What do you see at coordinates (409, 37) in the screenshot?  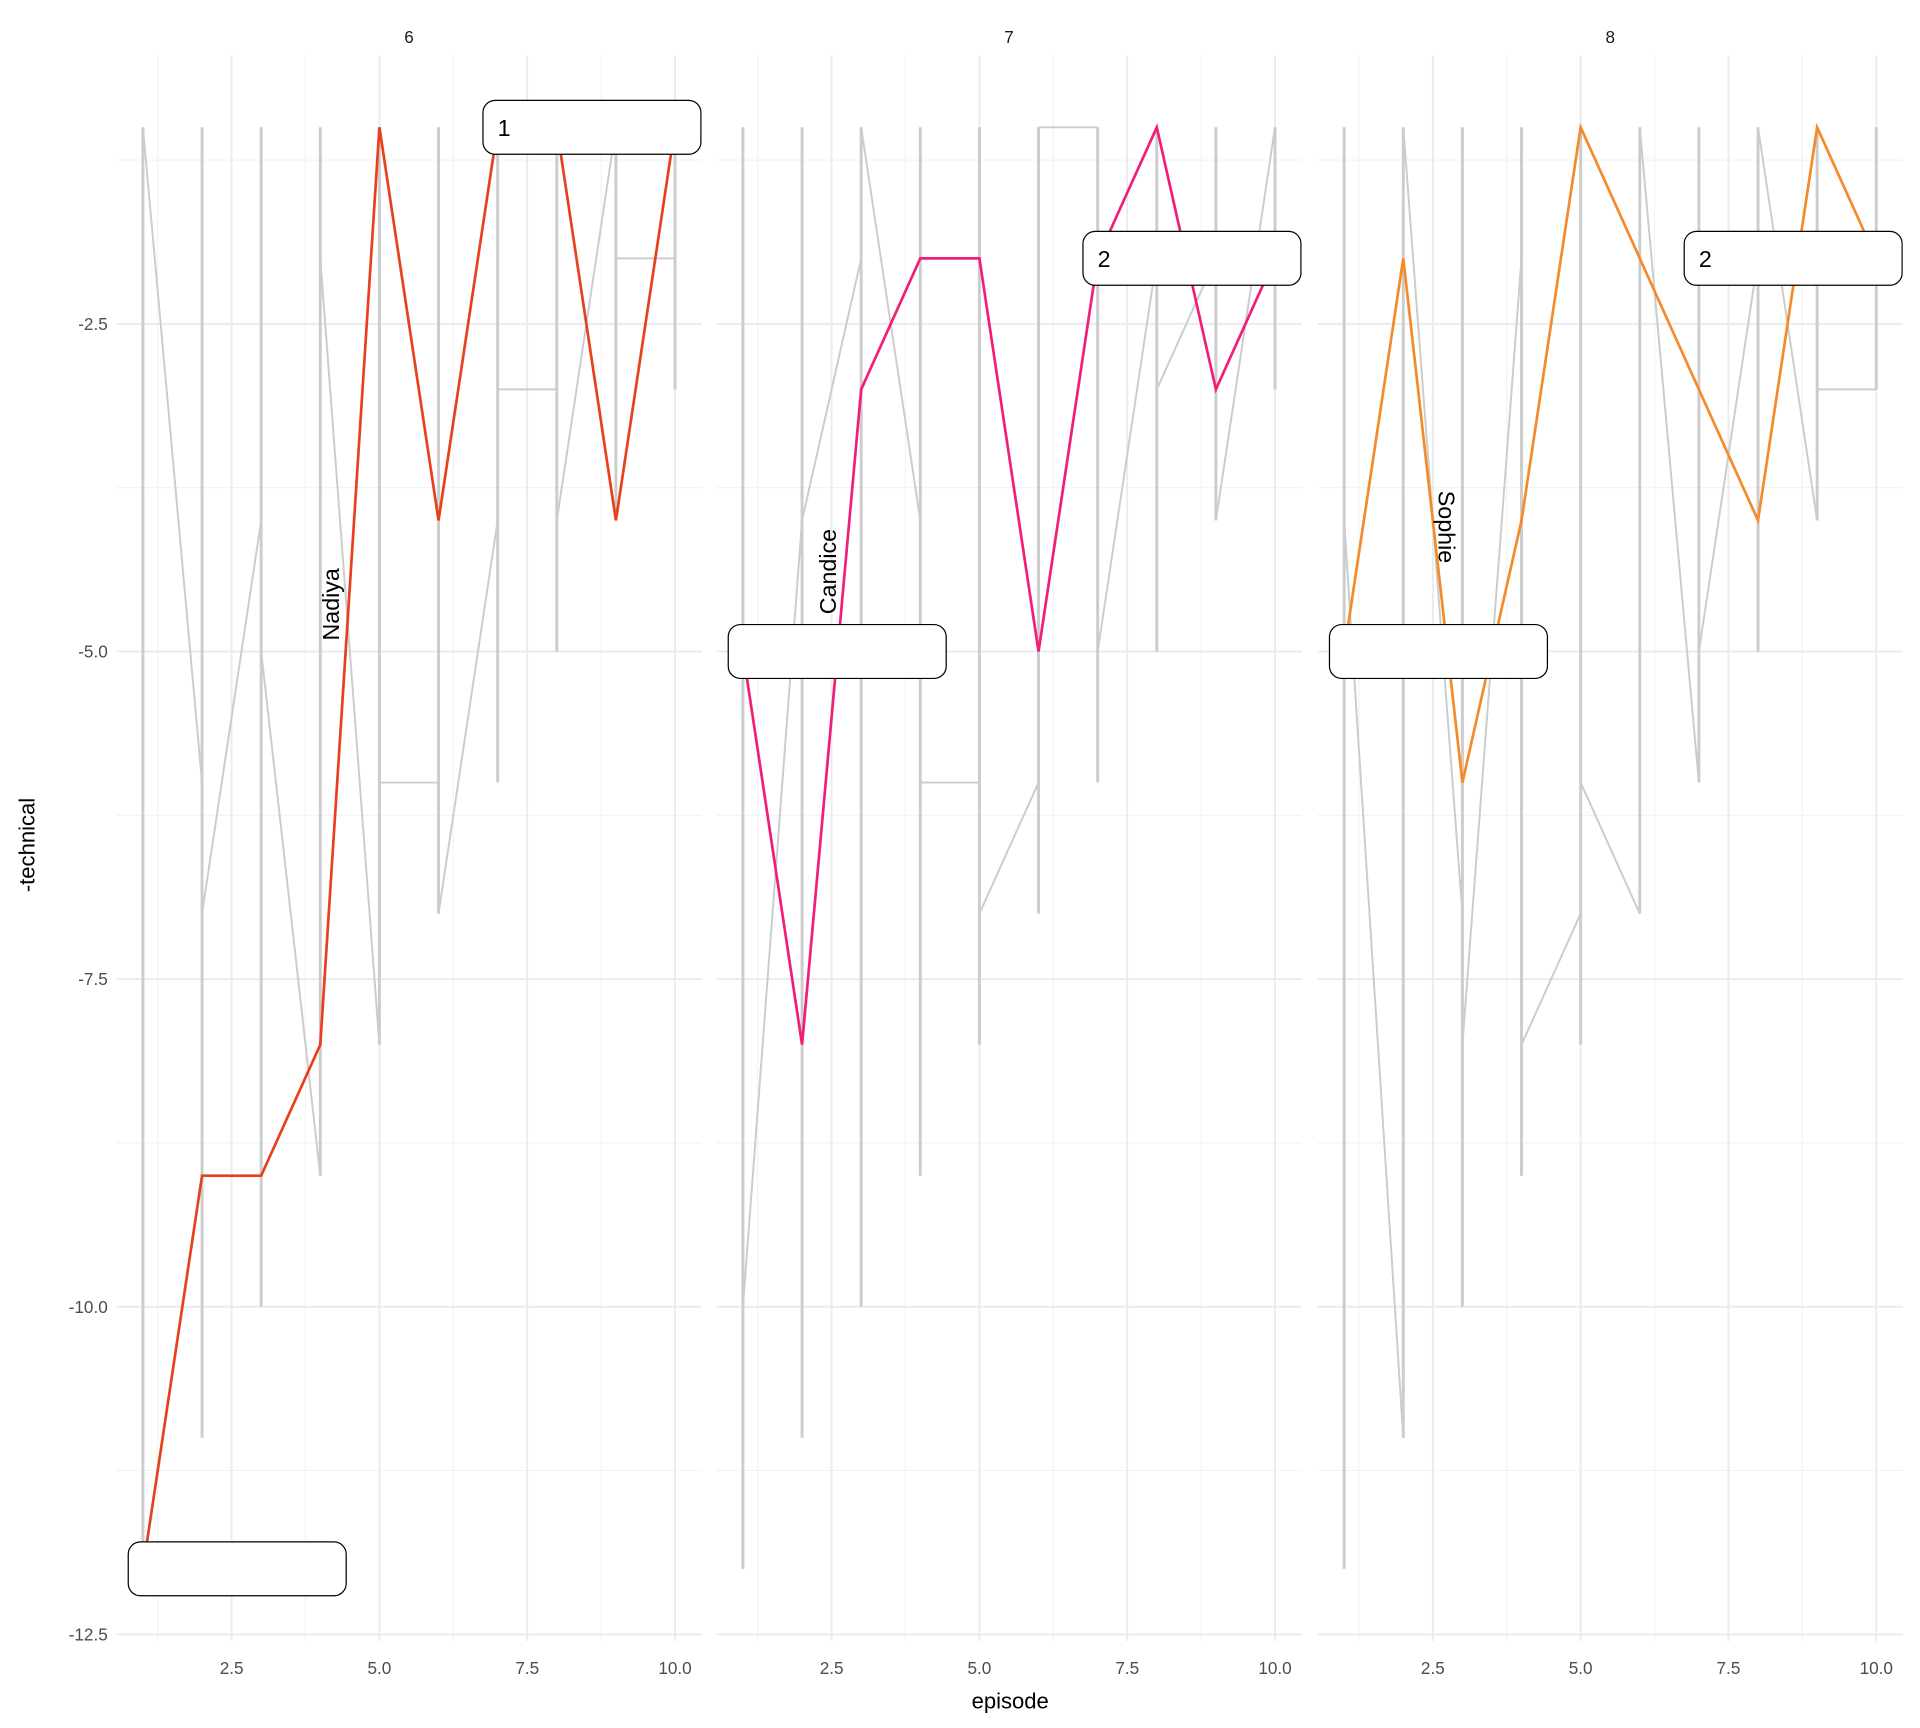 I see `facet-strip-label: 6` at bounding box center [409, 37].